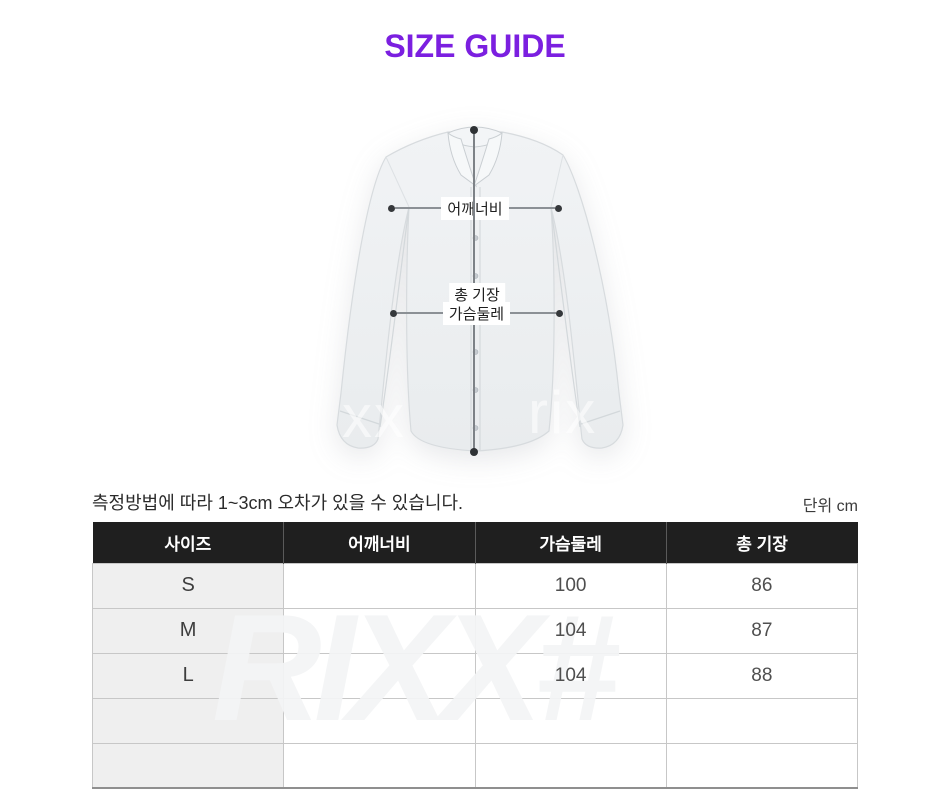 The width and height of the screenshot is (950, 808). What do you see at coordinates (475, 46) in the screenshot?
I see `page-title: SIZE GUIDE` at bounding box center [475, 46].